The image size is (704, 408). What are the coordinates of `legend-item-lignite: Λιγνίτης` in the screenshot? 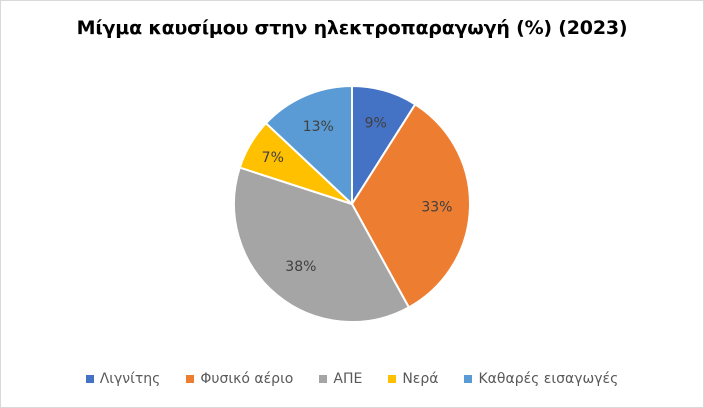 It's located at (123, 379).